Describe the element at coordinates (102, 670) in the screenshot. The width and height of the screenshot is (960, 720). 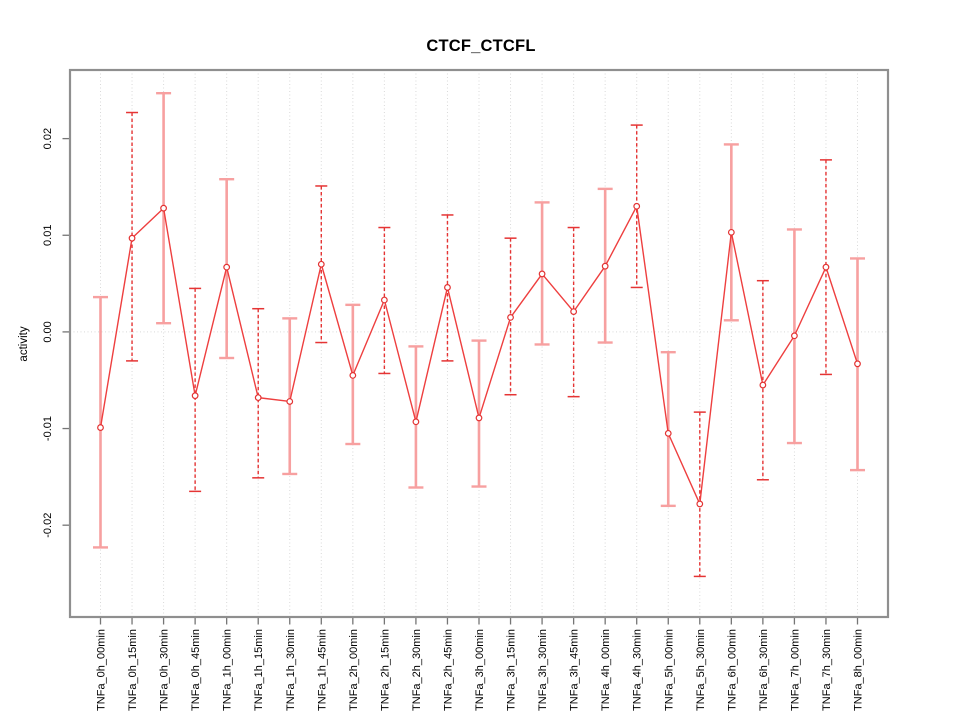
I see `x-tick-label: TNFa_0h_00min` at that location.